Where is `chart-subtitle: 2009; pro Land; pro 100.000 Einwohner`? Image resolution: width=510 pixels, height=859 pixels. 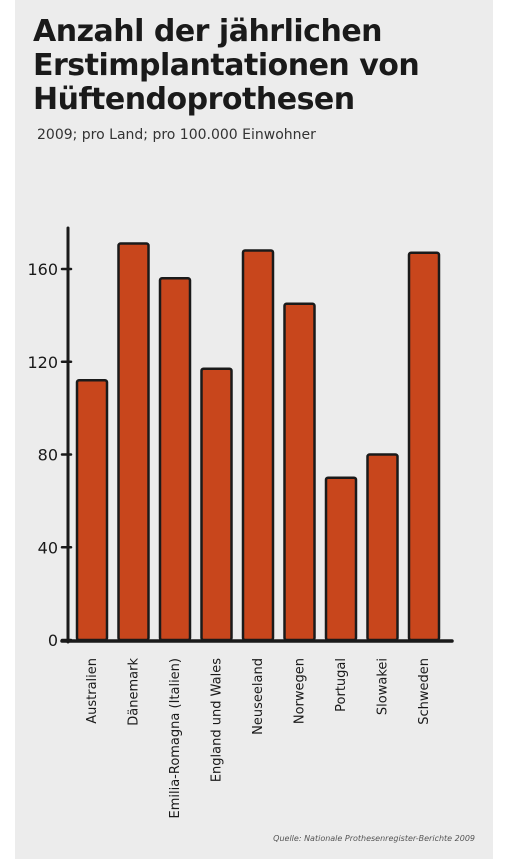
chart-subtitle: 2009; pro Land; pro 100.000 Einwohner is located at coordinates (176, 135).